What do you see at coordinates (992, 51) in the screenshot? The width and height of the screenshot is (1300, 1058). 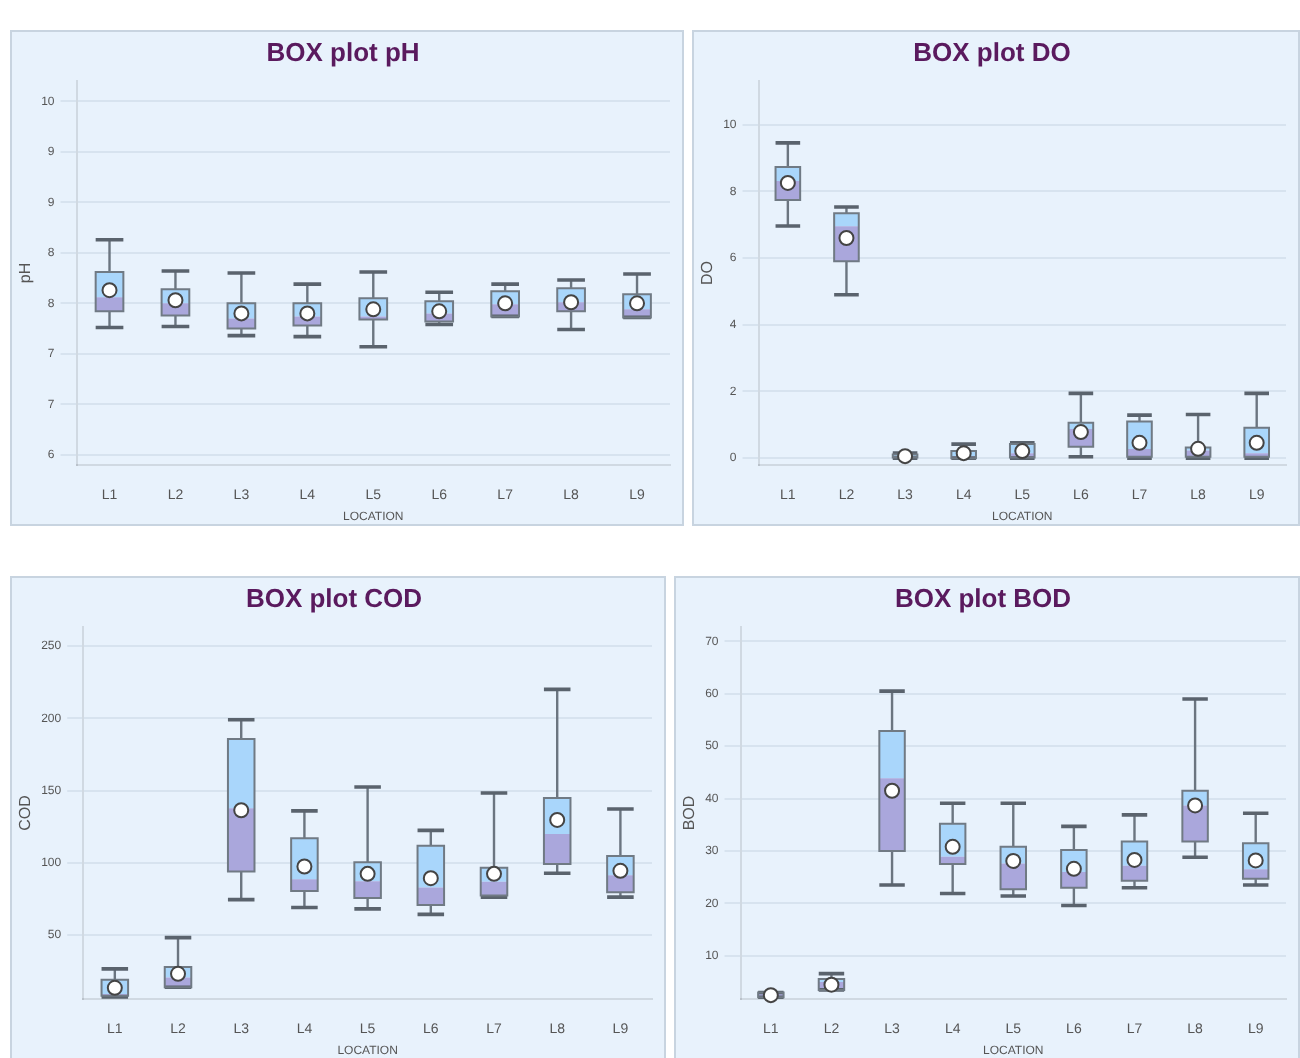 I see `chart-title: BOX plot DO` at bounding box center [992, 51].